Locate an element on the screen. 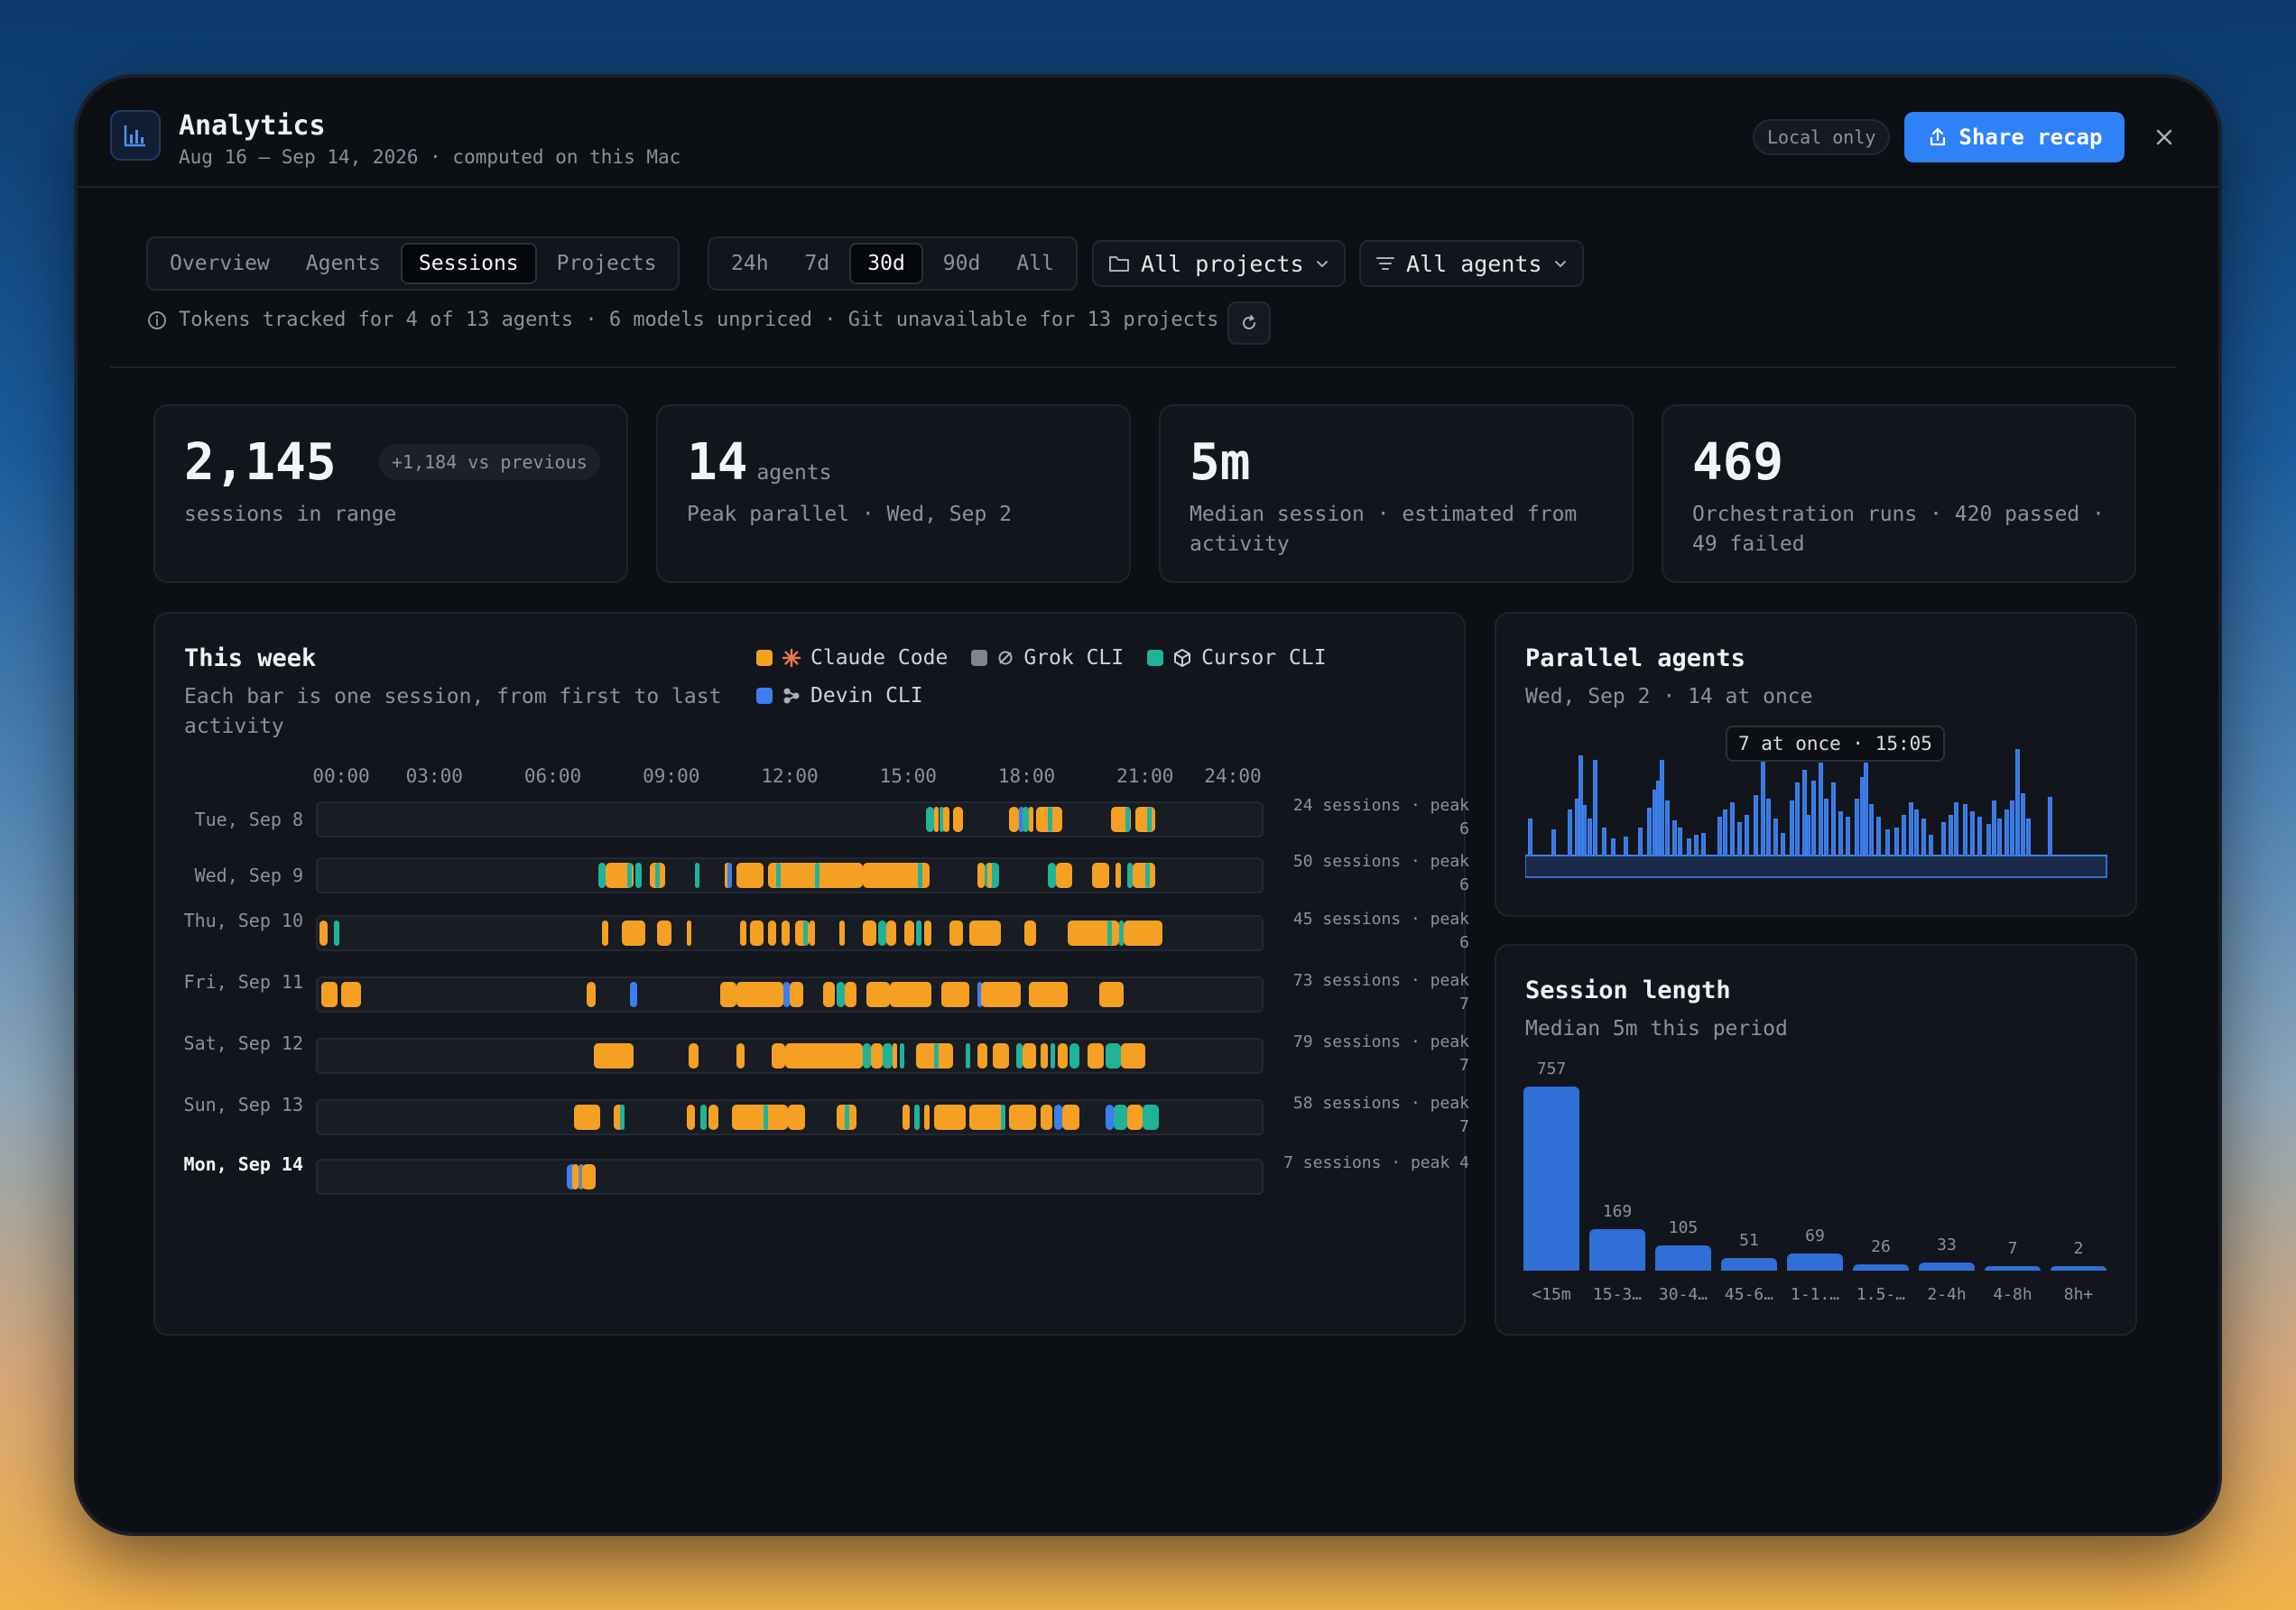 This screenshot has height=1610, width=2296. close-button is located at coordinates (2164, 137).